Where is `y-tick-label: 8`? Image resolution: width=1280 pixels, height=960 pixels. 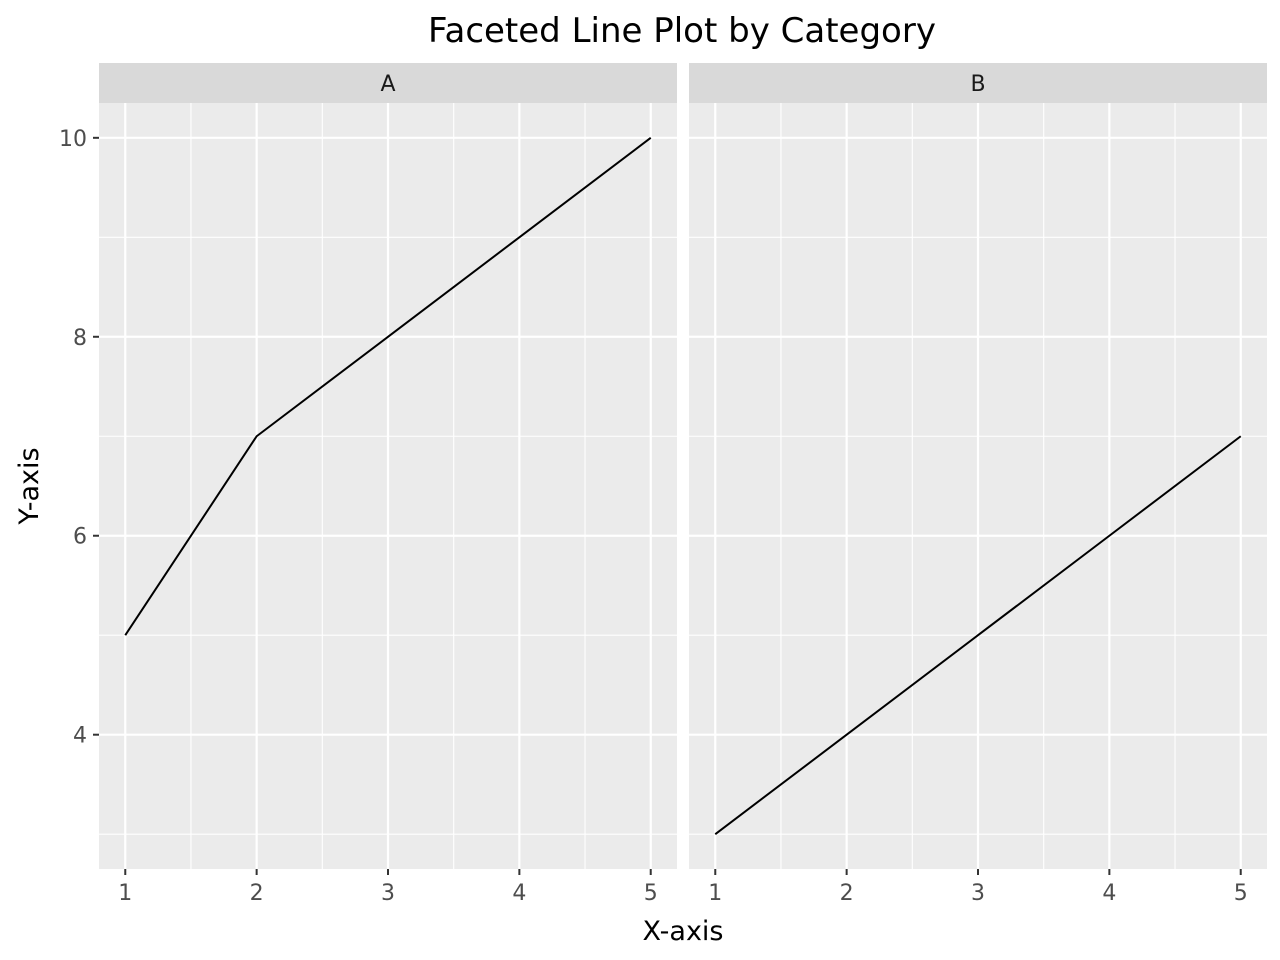 y-tick-label: 8 is located at coordinates (80, 338).